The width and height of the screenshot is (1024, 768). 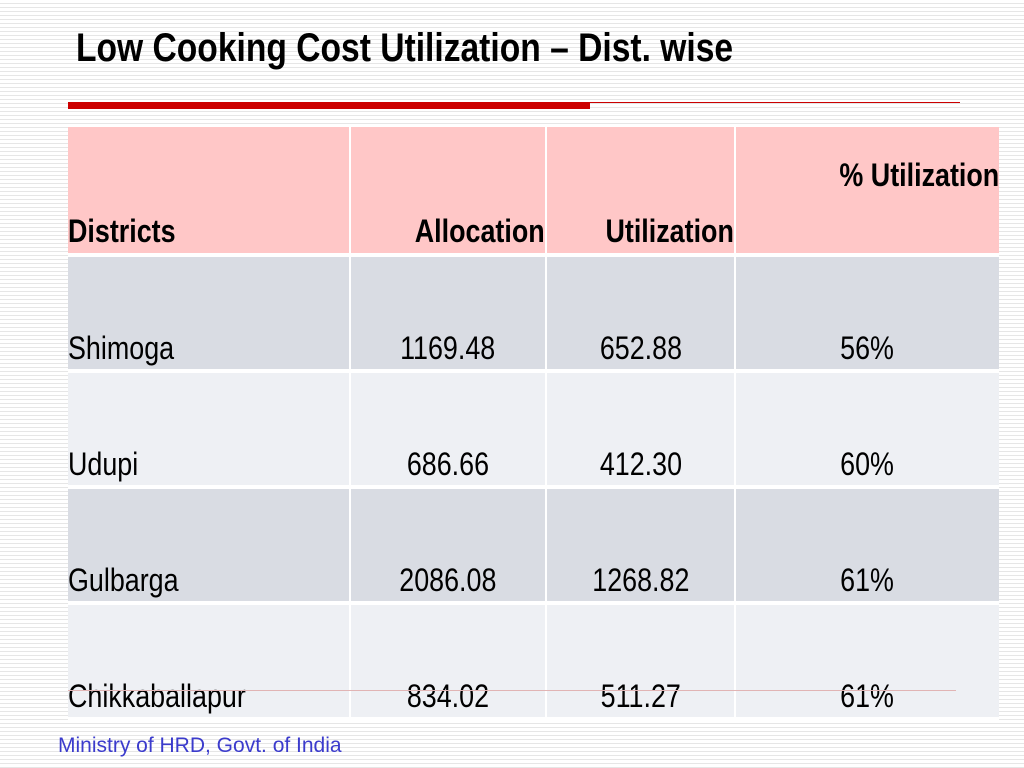 What do you see at coordinates (641, 662) in the screenshot?
I see `utilization-cell: 511.27` at bounding box center [641, 662].